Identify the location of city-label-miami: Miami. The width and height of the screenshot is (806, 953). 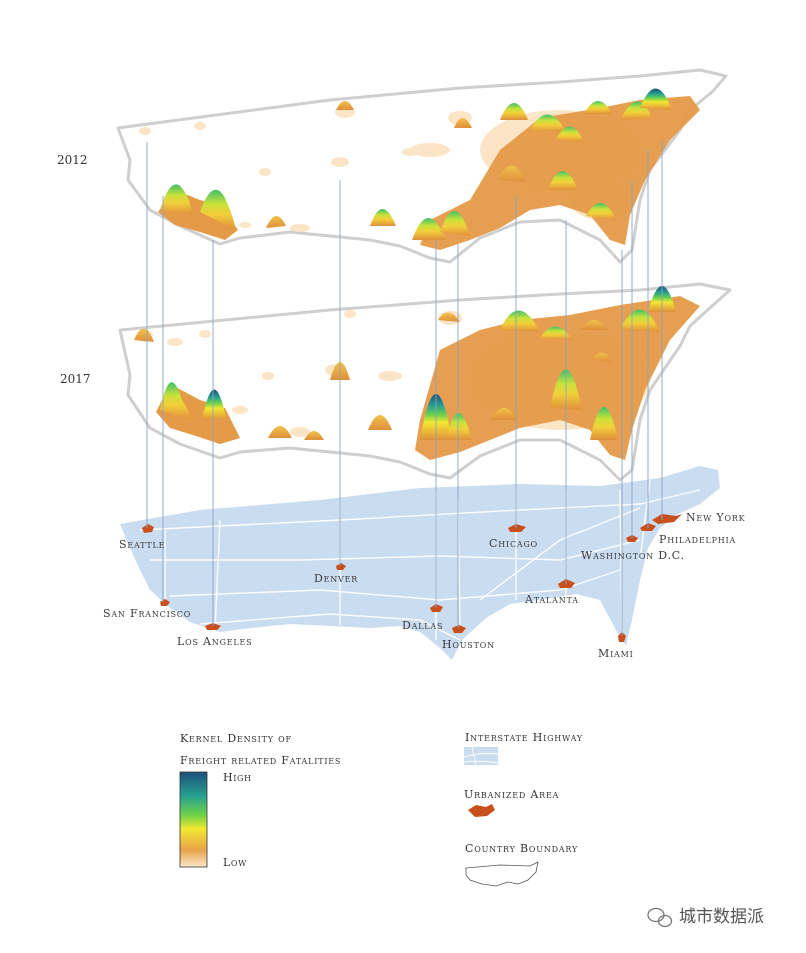
(616, 653).